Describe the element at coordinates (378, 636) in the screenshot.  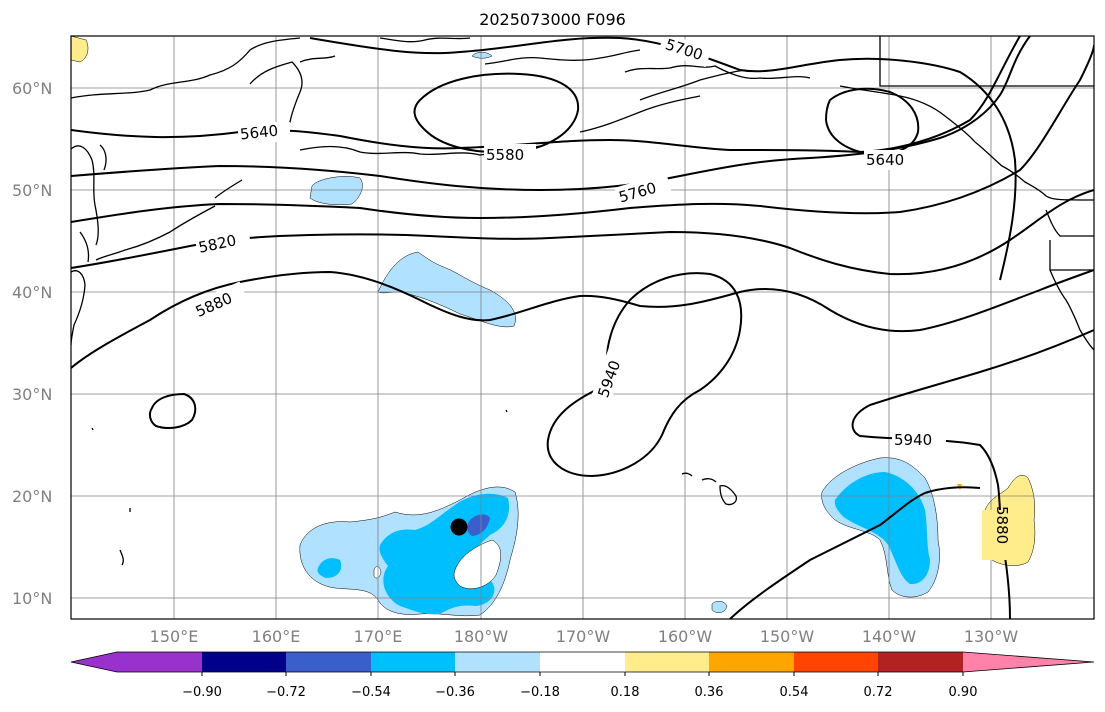
I see `lon-label: 170°E` at that location.